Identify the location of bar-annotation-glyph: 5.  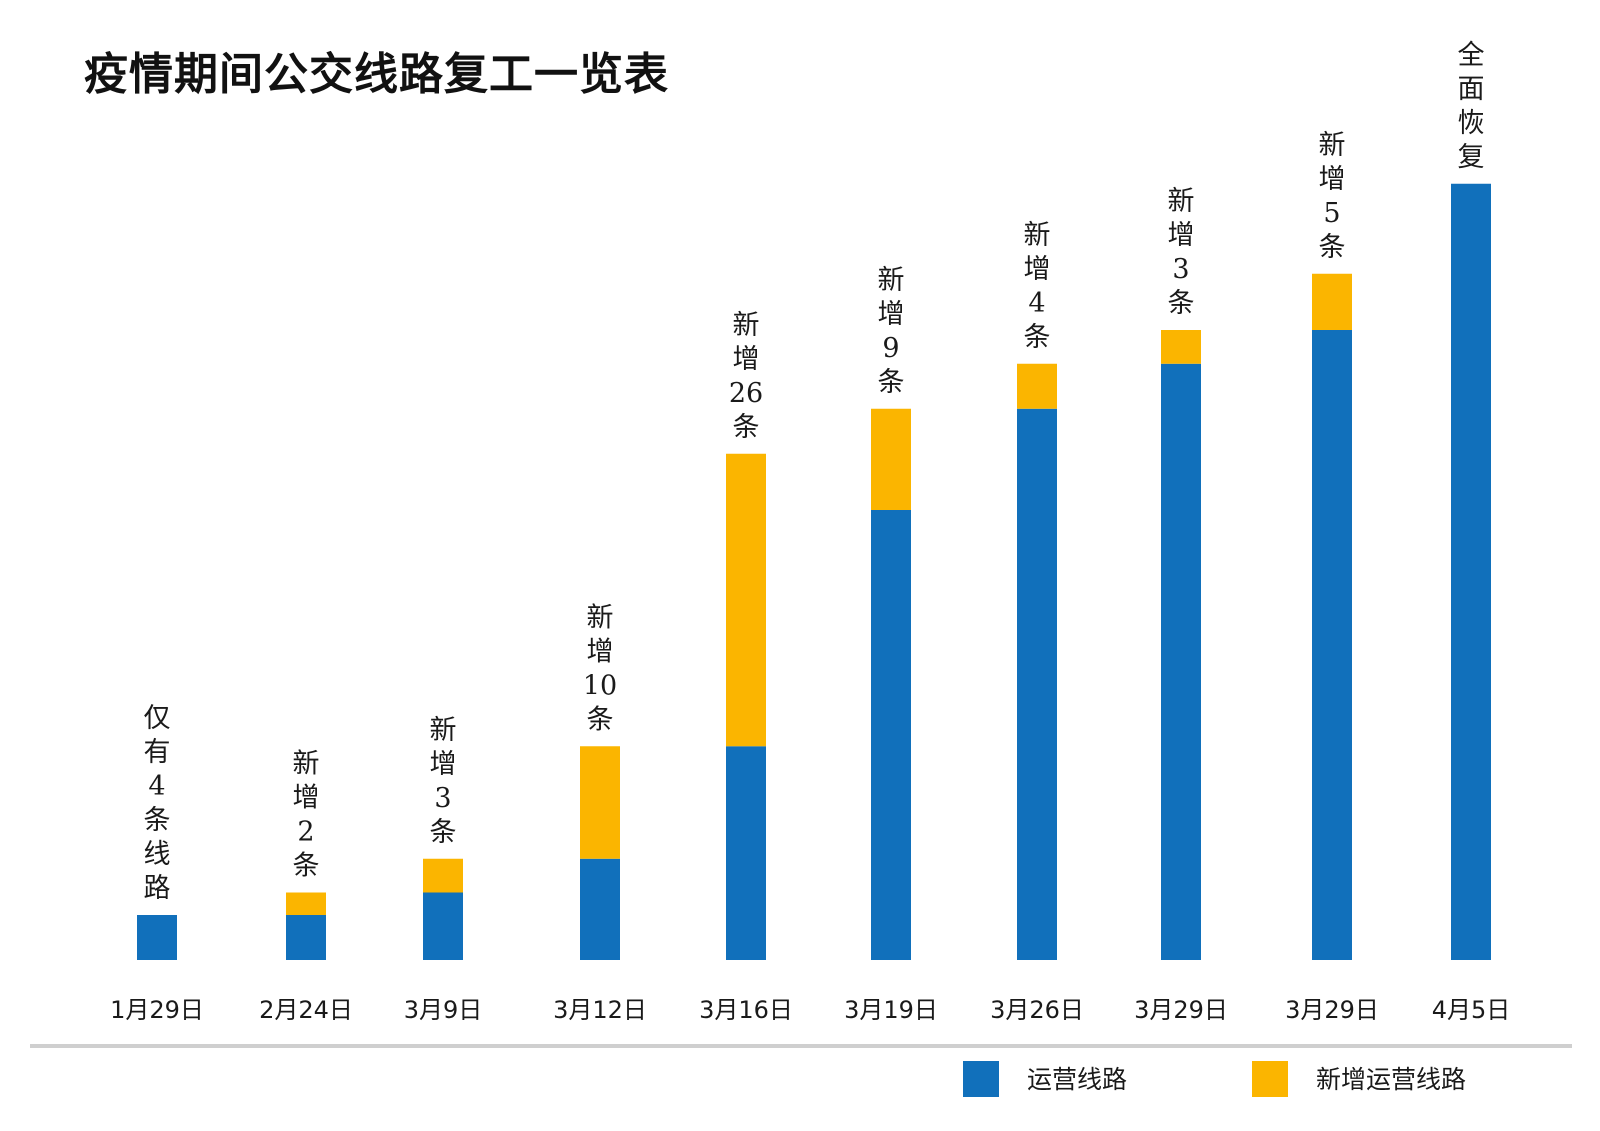
(1331, 213).